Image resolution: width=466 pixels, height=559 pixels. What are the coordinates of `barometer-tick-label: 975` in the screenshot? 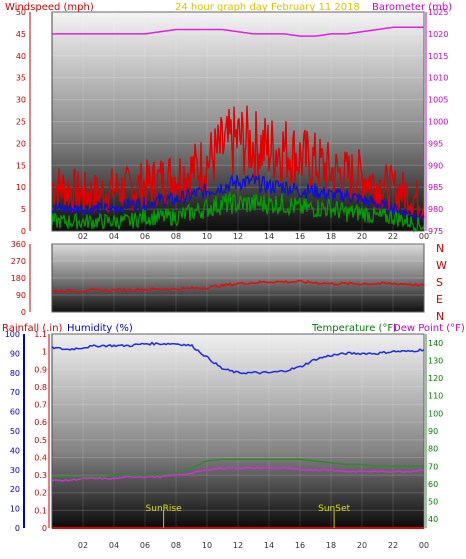 It's located at (435, 231).